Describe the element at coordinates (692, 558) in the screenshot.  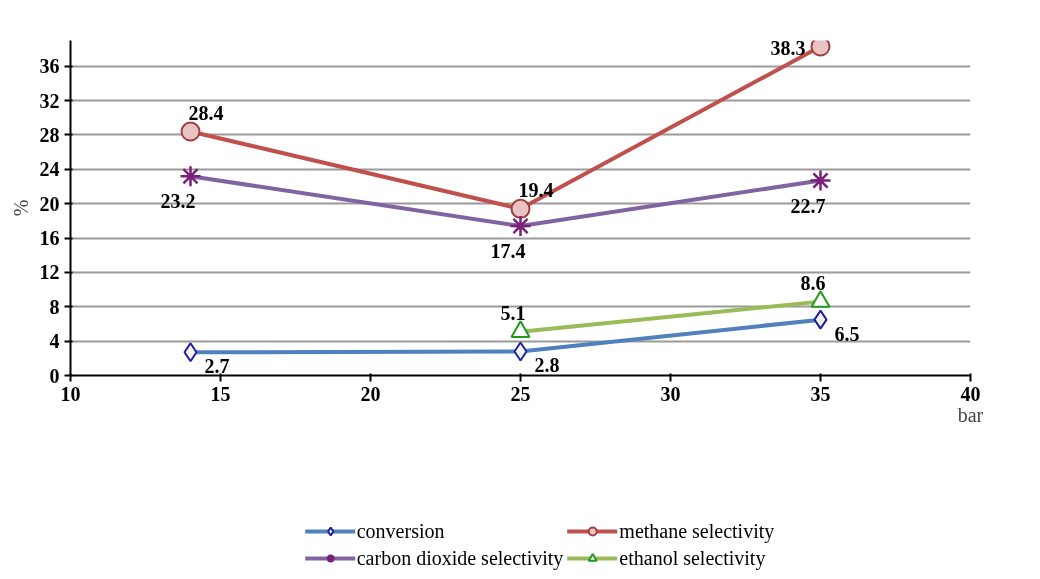
I see `legend-label: ethanol selectivity` at that location.